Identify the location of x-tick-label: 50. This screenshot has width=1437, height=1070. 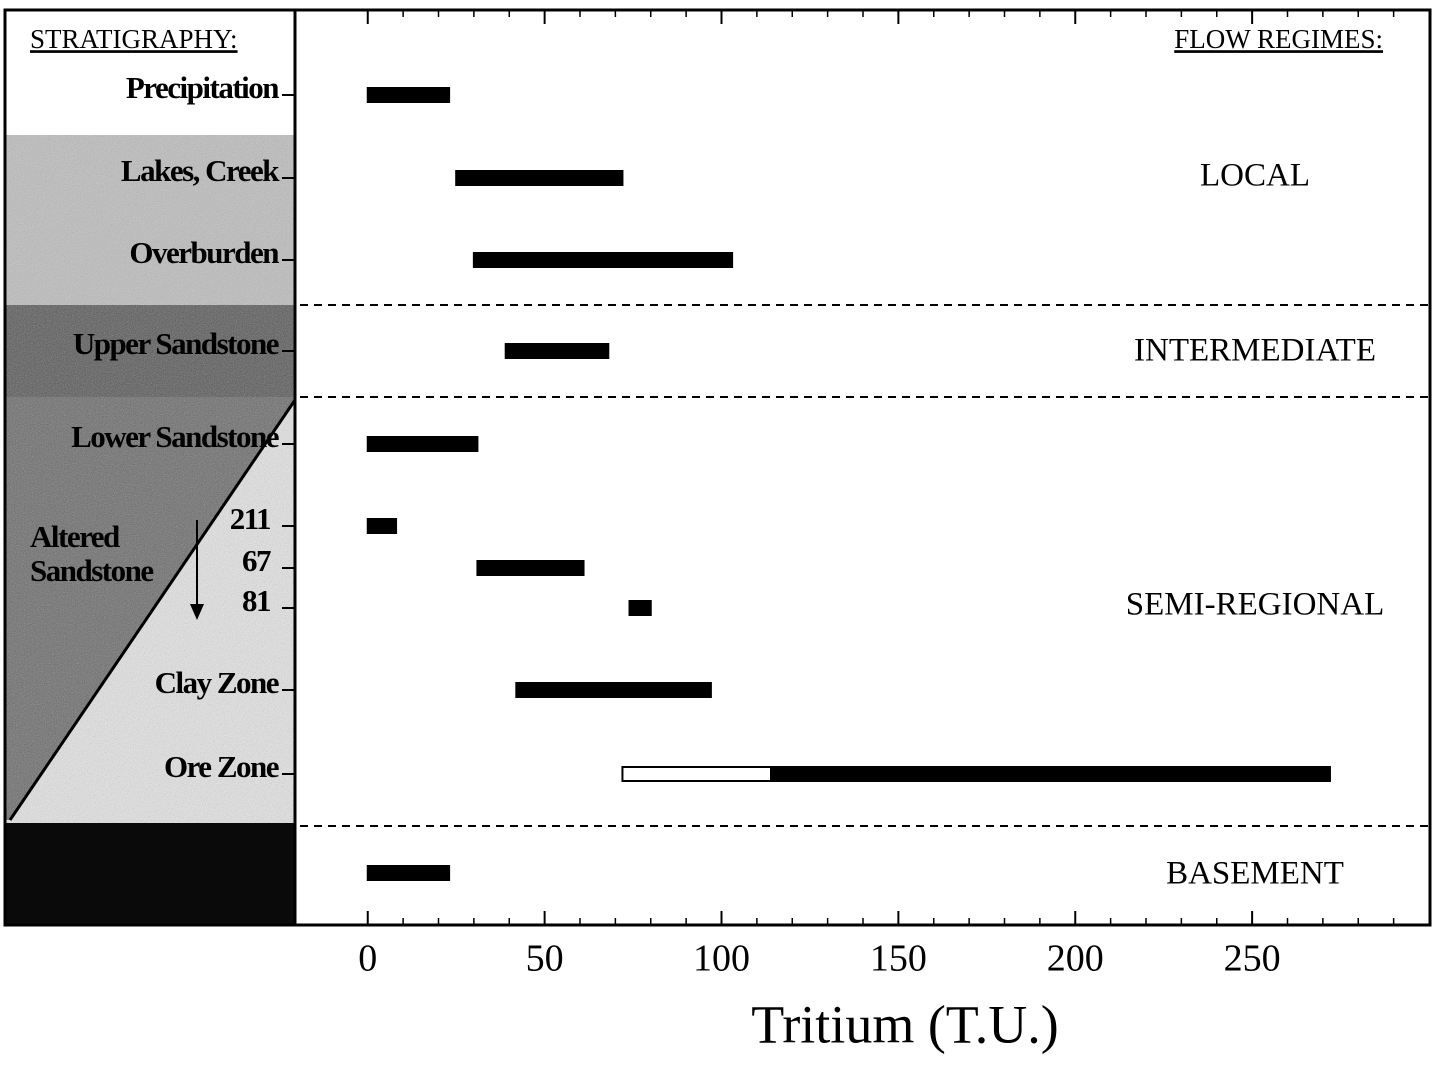
(545, 959).